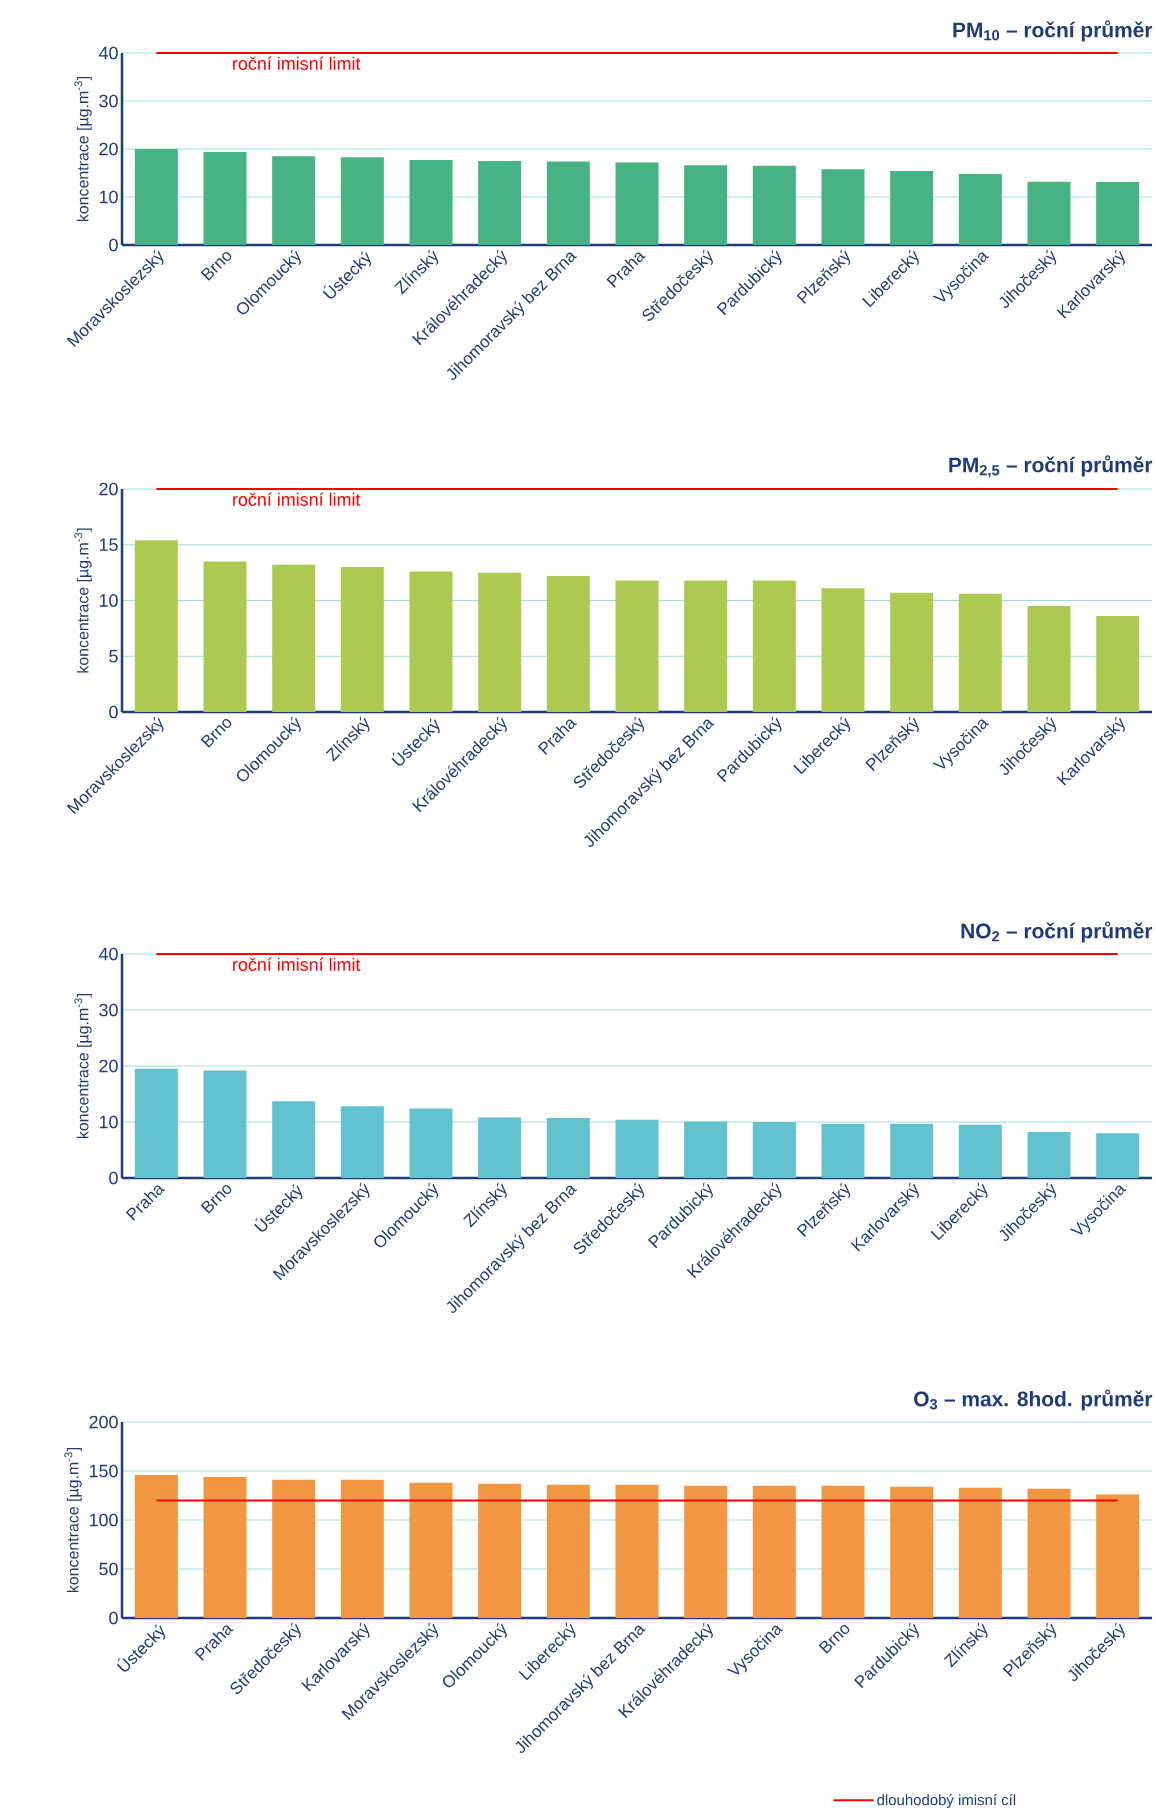 This screenshot has height=1816, width=1156. Describe the element at coordinates (103, 1422) in the screenshot. I see `y-tick-label: 200` at that location.